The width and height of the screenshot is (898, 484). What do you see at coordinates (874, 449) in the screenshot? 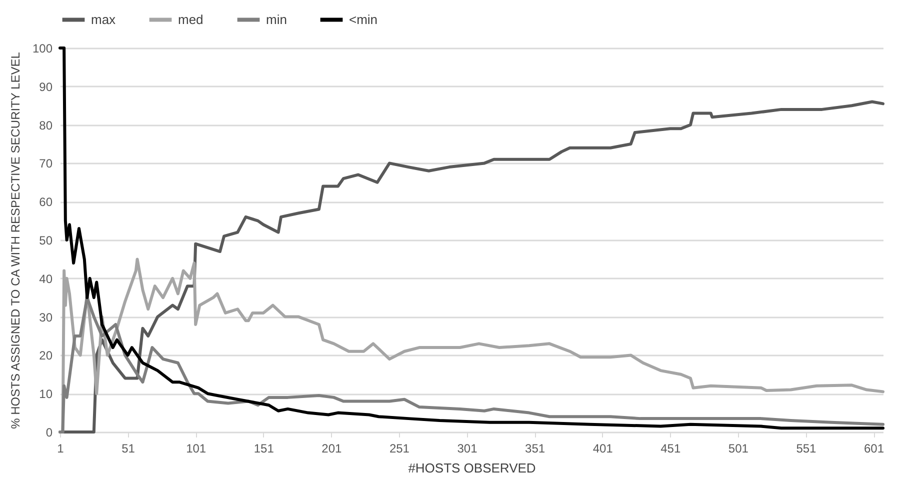
I see `x-tick-label: 601` at bounding box center [874, 449].